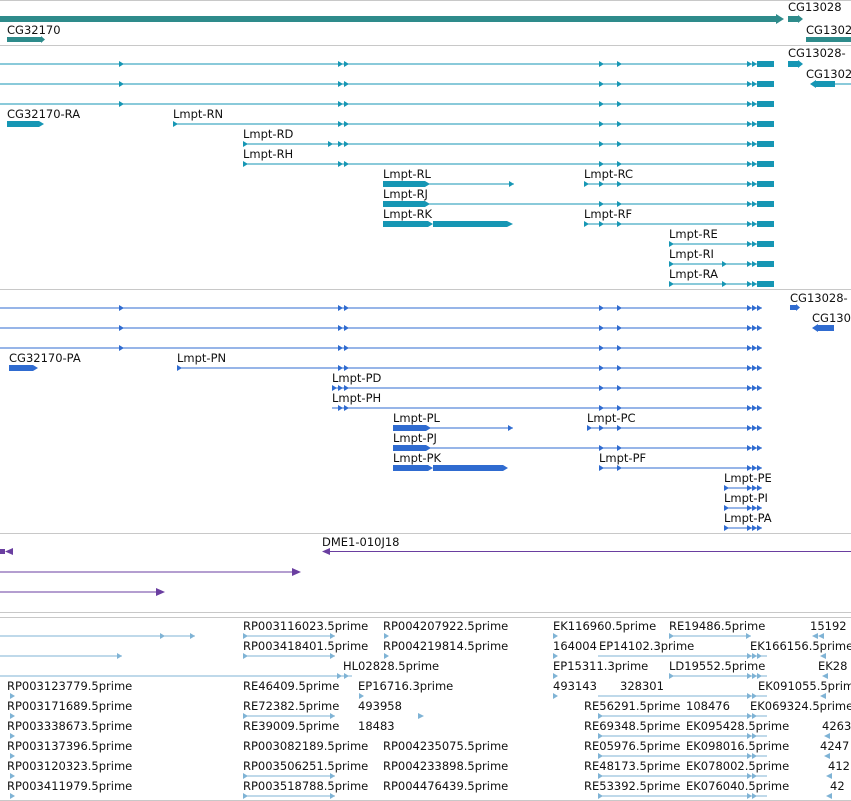 This screenshot has width=851, height=801. What do you see at coordinates (391, 666) in the screenshot?
I see `est-label: HL02828.5prime` at bounding box center [391, 666].